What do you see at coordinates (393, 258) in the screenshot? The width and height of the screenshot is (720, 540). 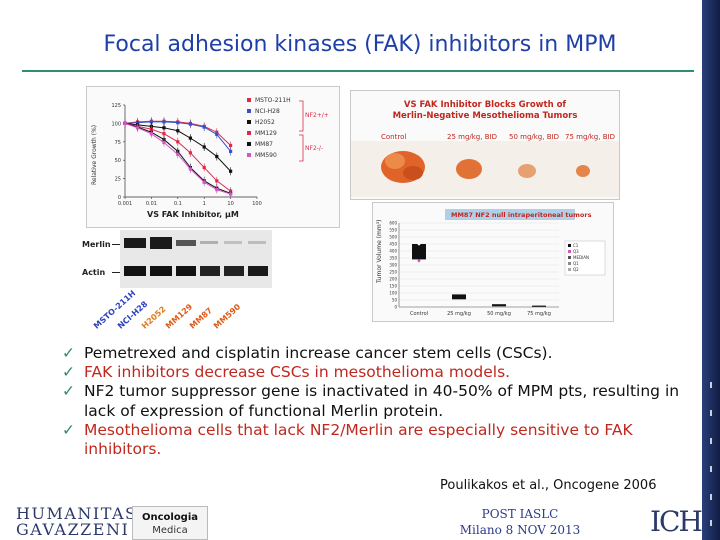 I see `tv-y-tick: 350` at bounding box center [393, 258].